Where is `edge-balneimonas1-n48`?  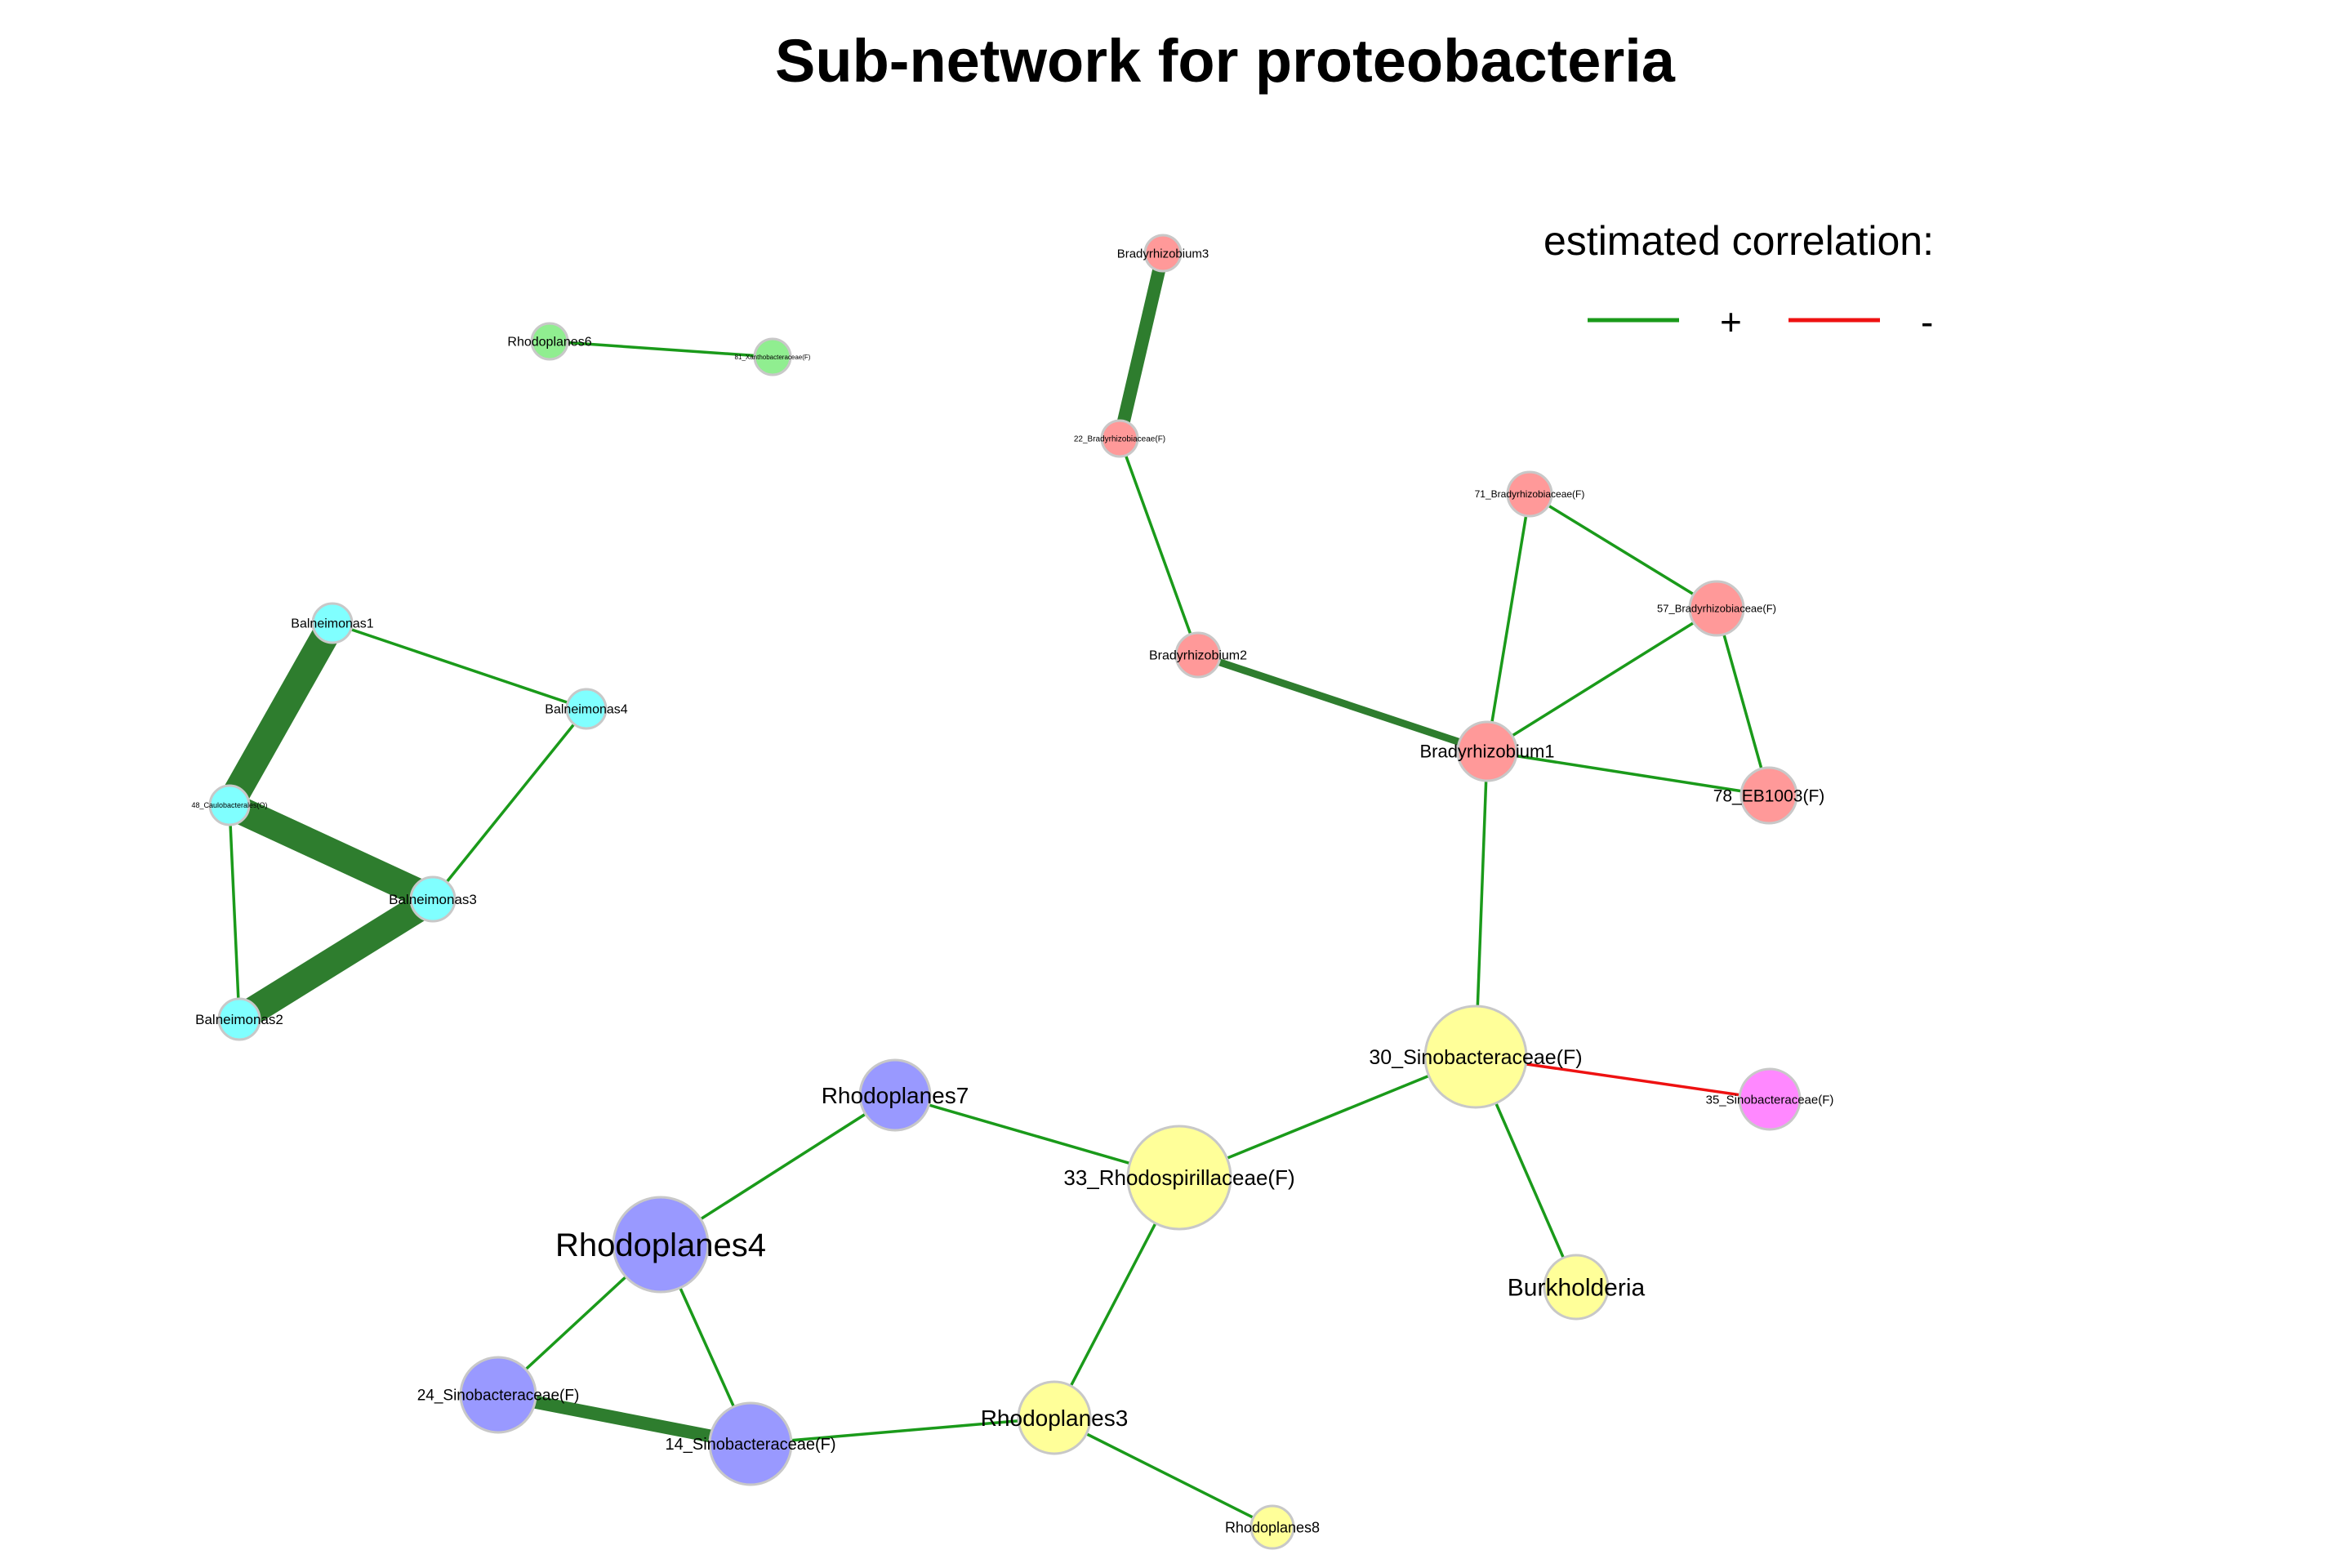
edge-balneimonas1-n48 is located at coordinates (281, 714).